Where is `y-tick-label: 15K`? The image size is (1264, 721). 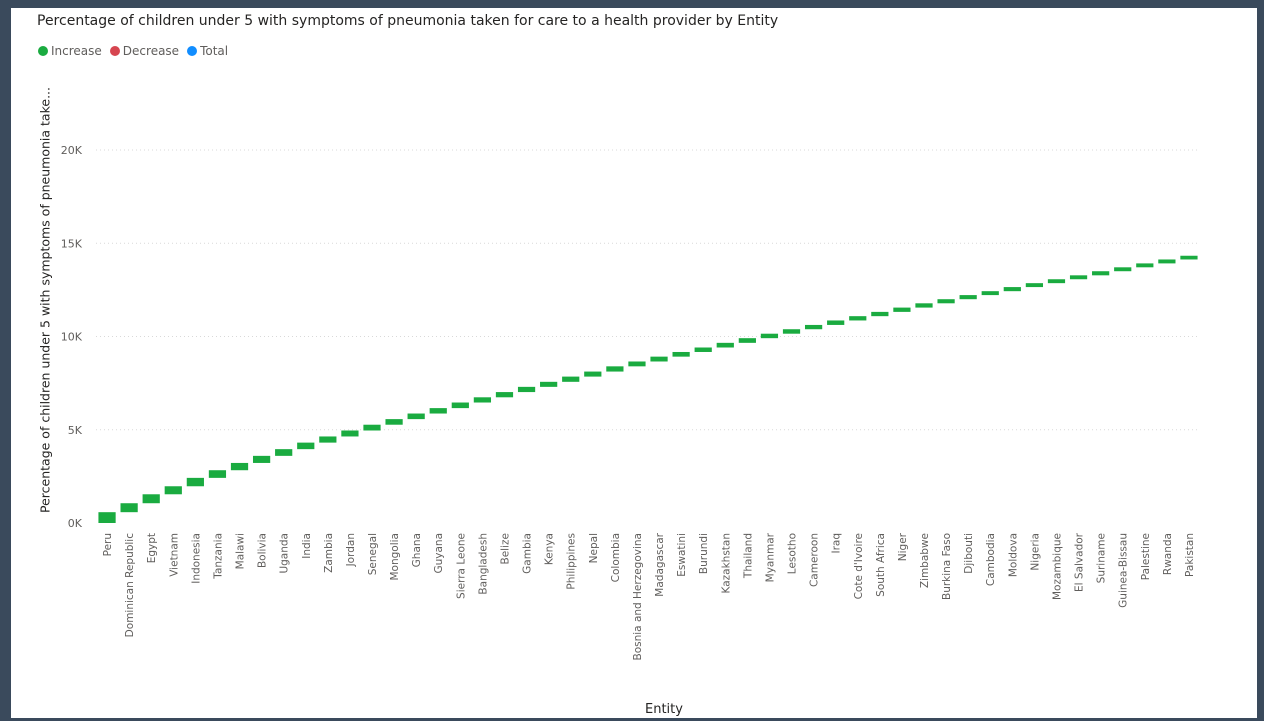 y-tick-label: 15K is located at coordinates (72, 243).